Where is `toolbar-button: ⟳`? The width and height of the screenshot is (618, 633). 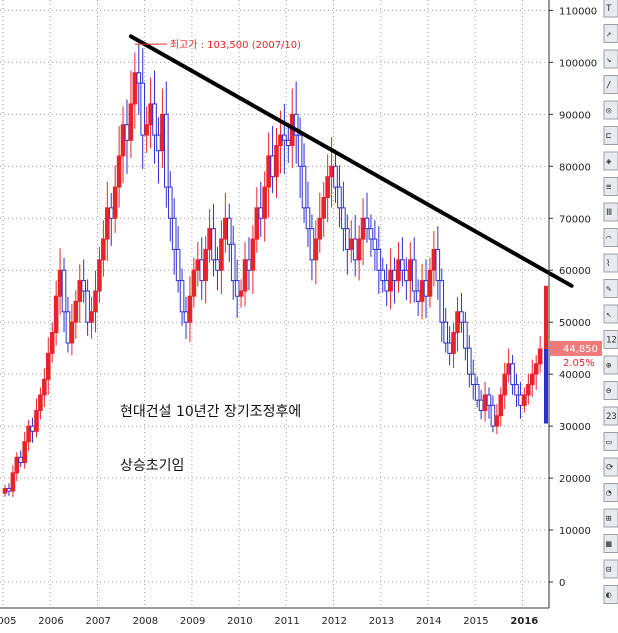 toolbar-button: ⟳ is located at coordinates (610, 467).